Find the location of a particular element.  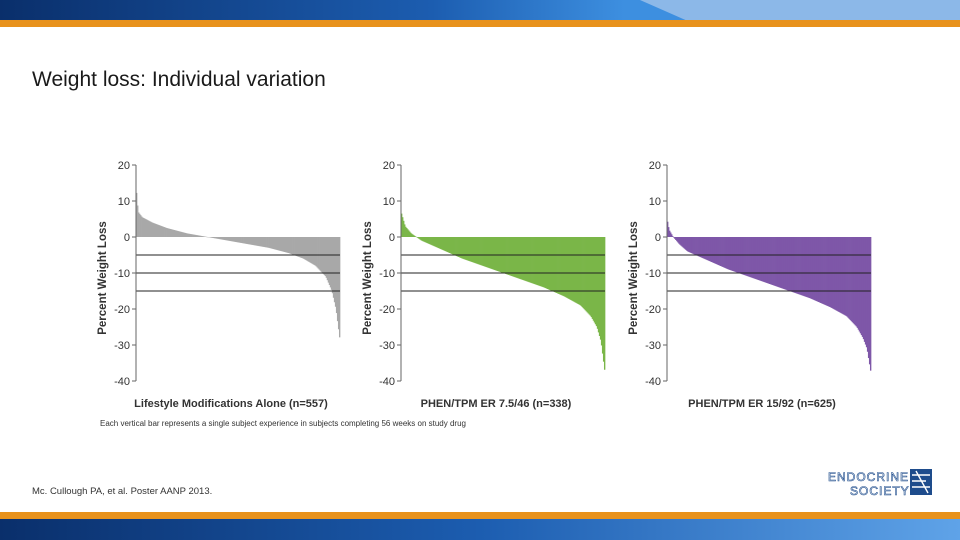

y-tick-label: -30 is located at coordinates (387, 346).